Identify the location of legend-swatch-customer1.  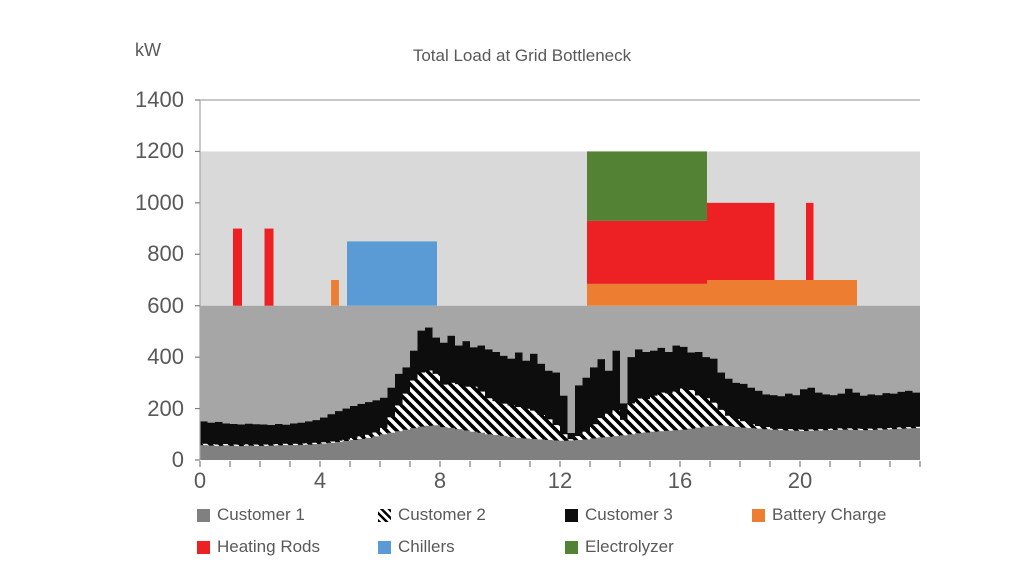
(203, 515).